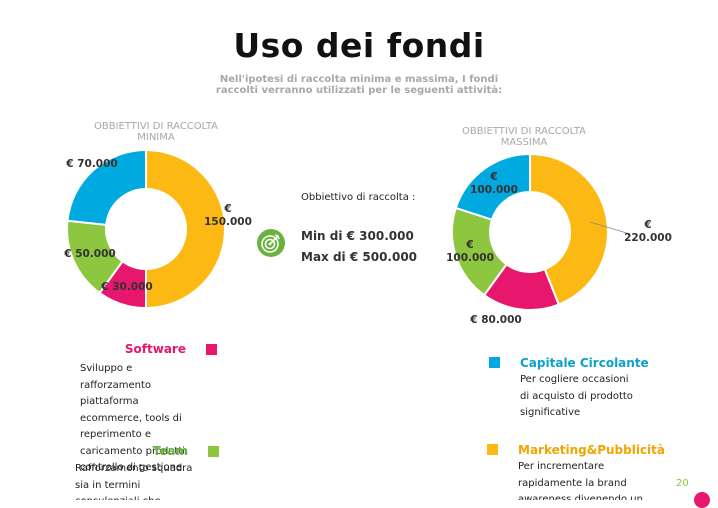  Describe the element at coordinates (702, 500) in the screenshot. I see `decorative-dot` at that location.